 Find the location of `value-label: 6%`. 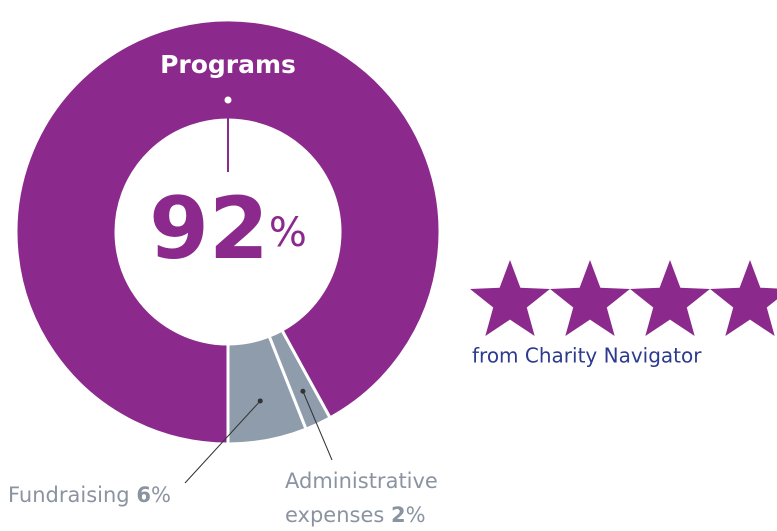

value-label: 6% is located at coordinates (153, 495).